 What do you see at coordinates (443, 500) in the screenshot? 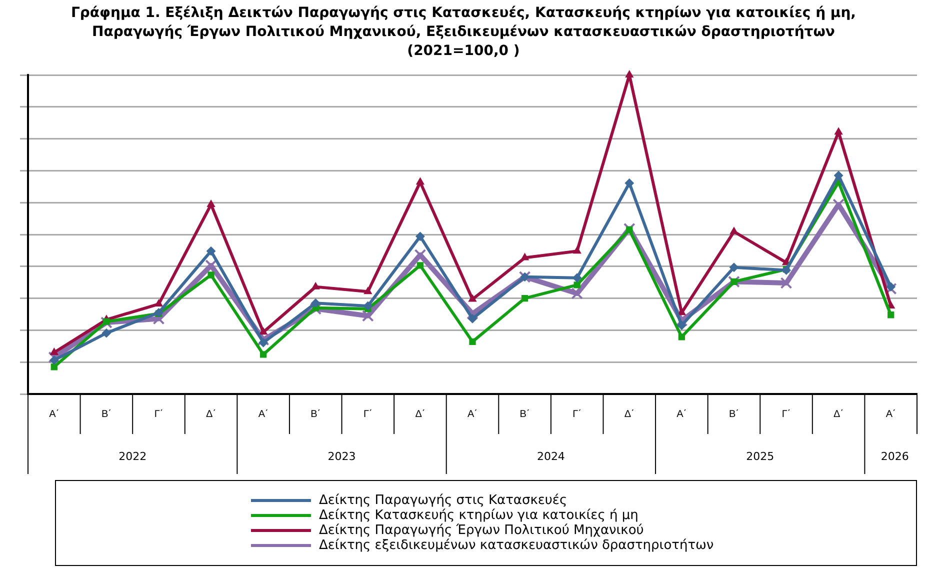
I see `legend-label: Δείκτης Παραγωγής στις Κατασκευές` at bounding box center [443, 500].